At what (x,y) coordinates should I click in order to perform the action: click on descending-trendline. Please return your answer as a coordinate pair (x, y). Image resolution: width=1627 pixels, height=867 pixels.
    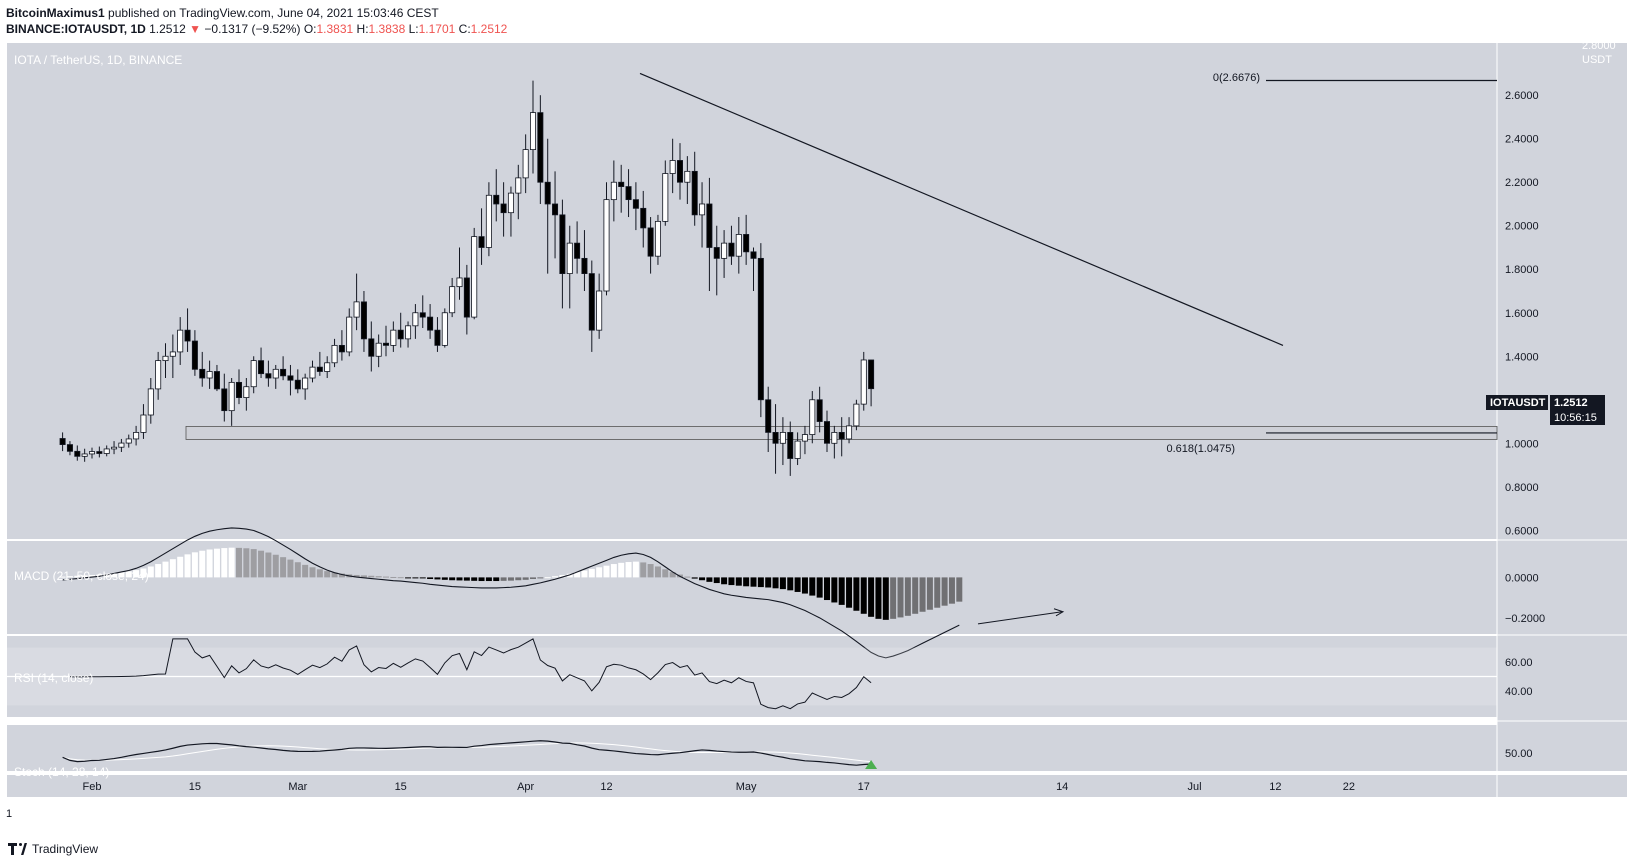
    Looking at the image, I should click on (961, 209).